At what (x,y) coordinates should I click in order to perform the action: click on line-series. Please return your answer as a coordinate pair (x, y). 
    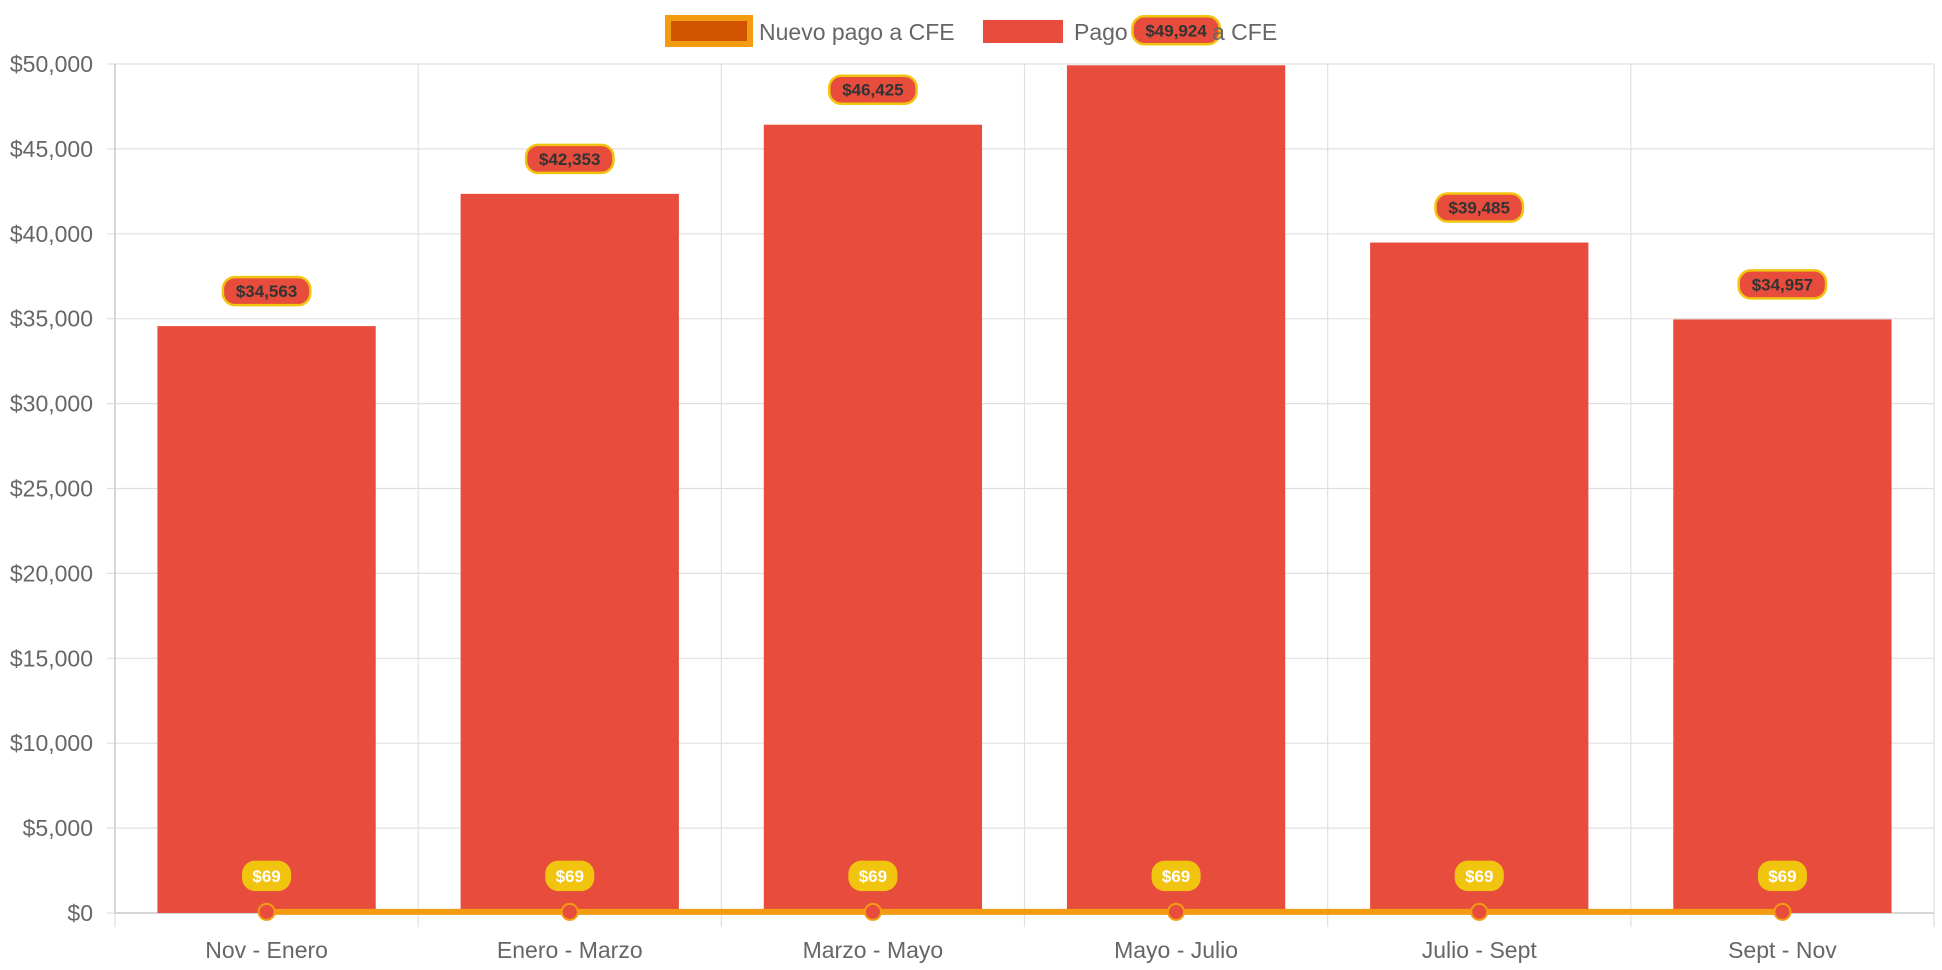
    Looking at the image, I should click on (1024, 911).